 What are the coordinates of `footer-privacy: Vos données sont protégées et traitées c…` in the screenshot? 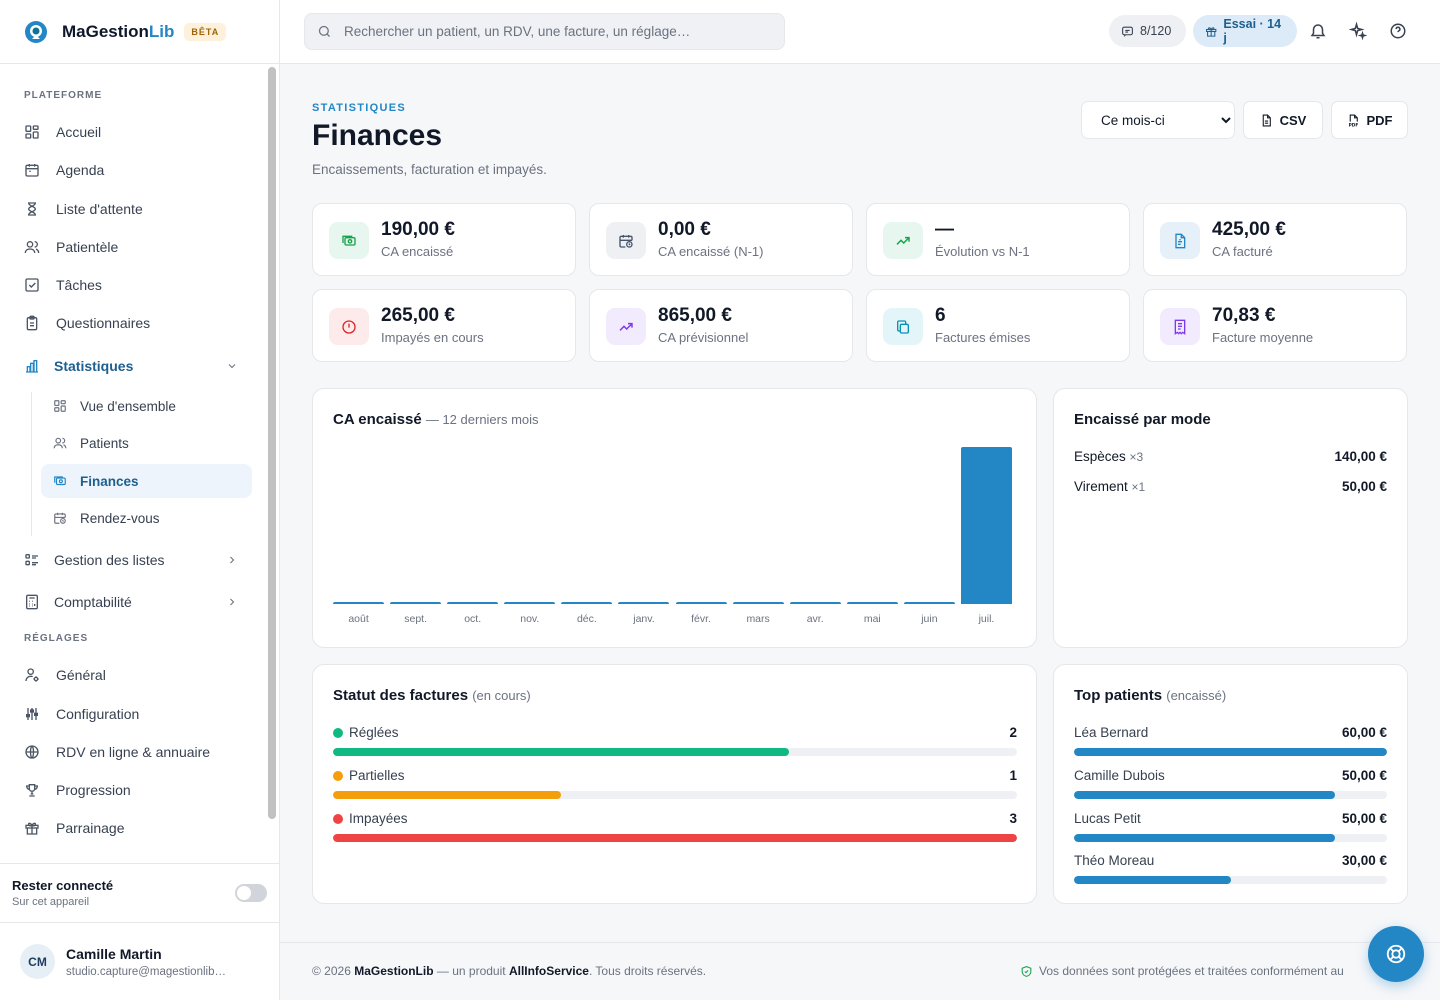 It's located at (1182, 971).